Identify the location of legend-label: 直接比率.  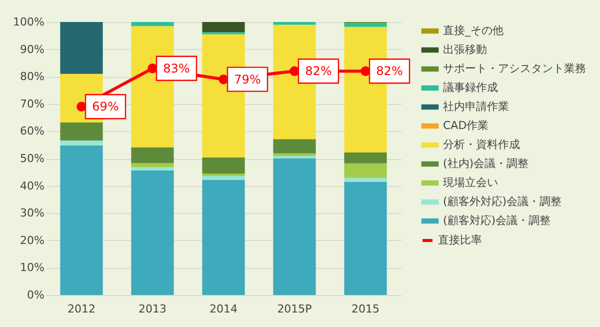
(460, 240).